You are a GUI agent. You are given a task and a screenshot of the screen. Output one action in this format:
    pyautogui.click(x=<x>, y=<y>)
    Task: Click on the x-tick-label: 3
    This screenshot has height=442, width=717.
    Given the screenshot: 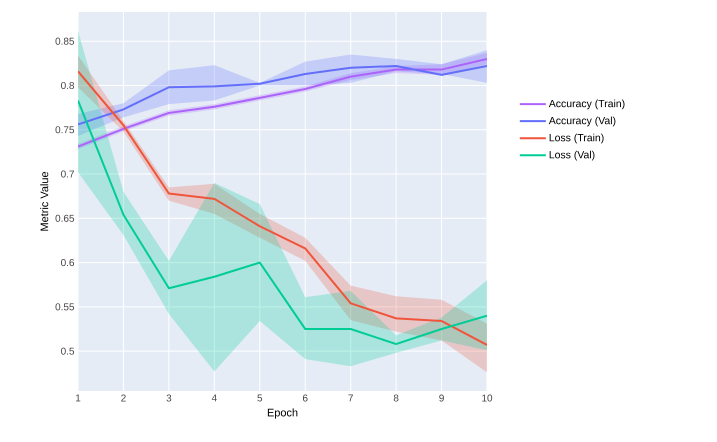 What is the action you would take?
    pyautogui.click(x=169, y=398)
    